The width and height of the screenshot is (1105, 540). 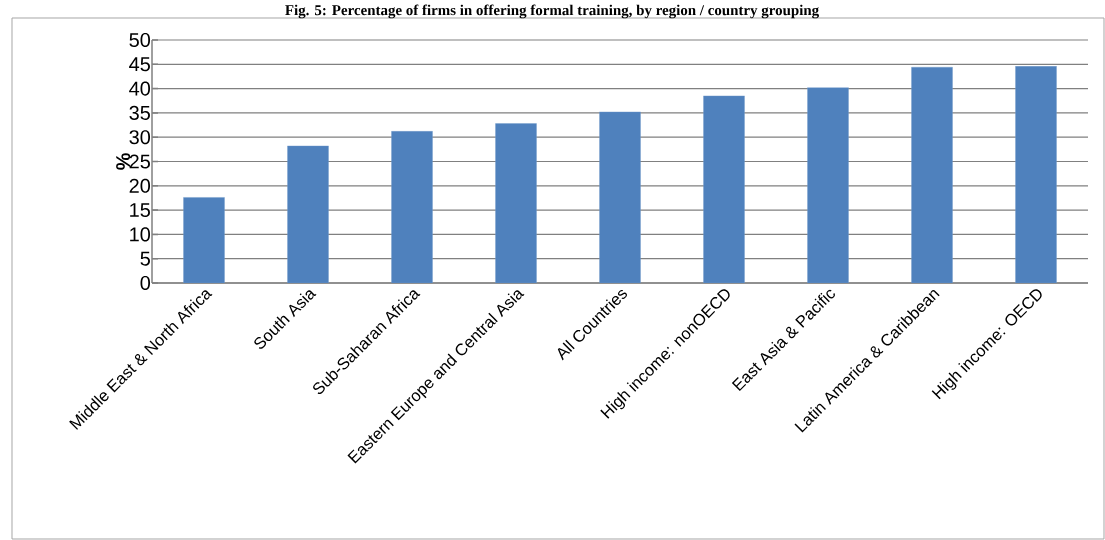 I want to click on y-tick-label: 45, so click(x=139, y=64).